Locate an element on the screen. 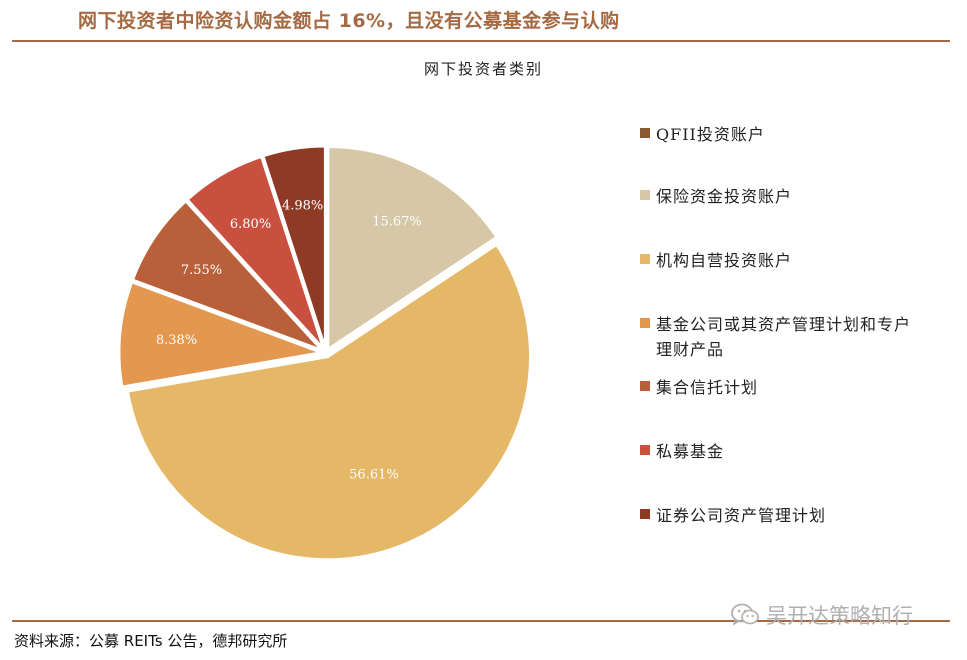 Image resolution: width=967 pixels, height=660 pixels. legend-label: 保险资金投资账户 is located at coordinates (724, 196).